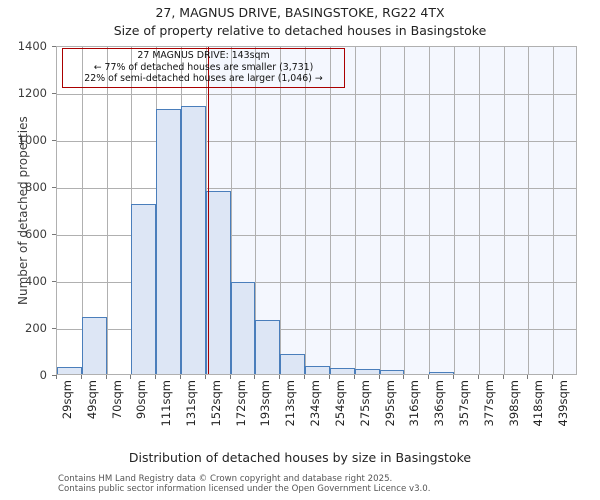 The image size is (600, 500). Describe the element at coordinates (166, 403) in the screenshot. I see `x-tick-label: 111sqm` at that location.